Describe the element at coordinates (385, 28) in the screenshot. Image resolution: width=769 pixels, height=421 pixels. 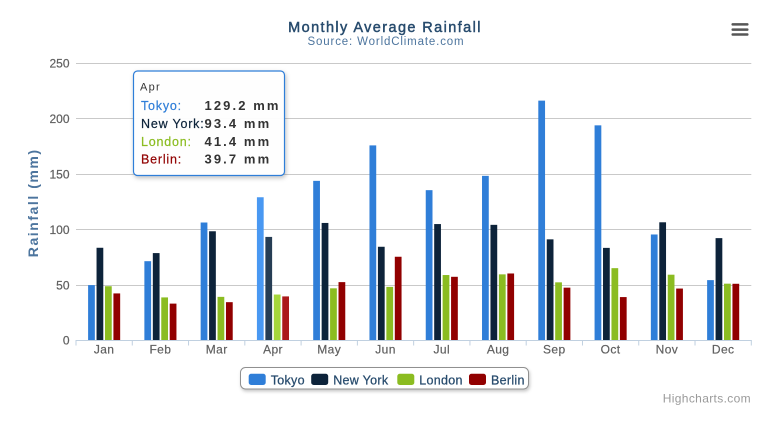
I see `svg-text: Monthly Average Rainfall` at that location.